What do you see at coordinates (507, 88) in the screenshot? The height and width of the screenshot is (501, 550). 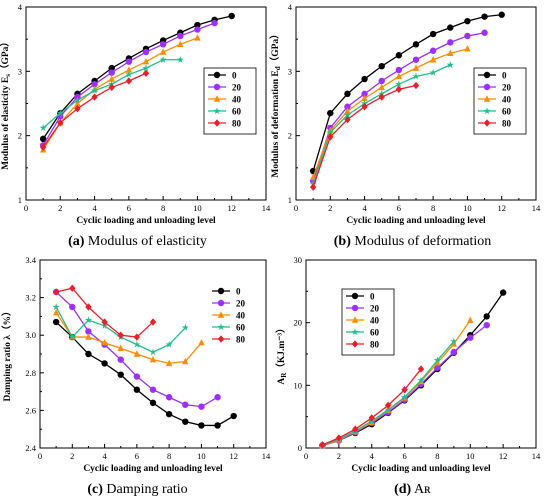 I see `legend-label: 20` at bounding box center [507, 88].